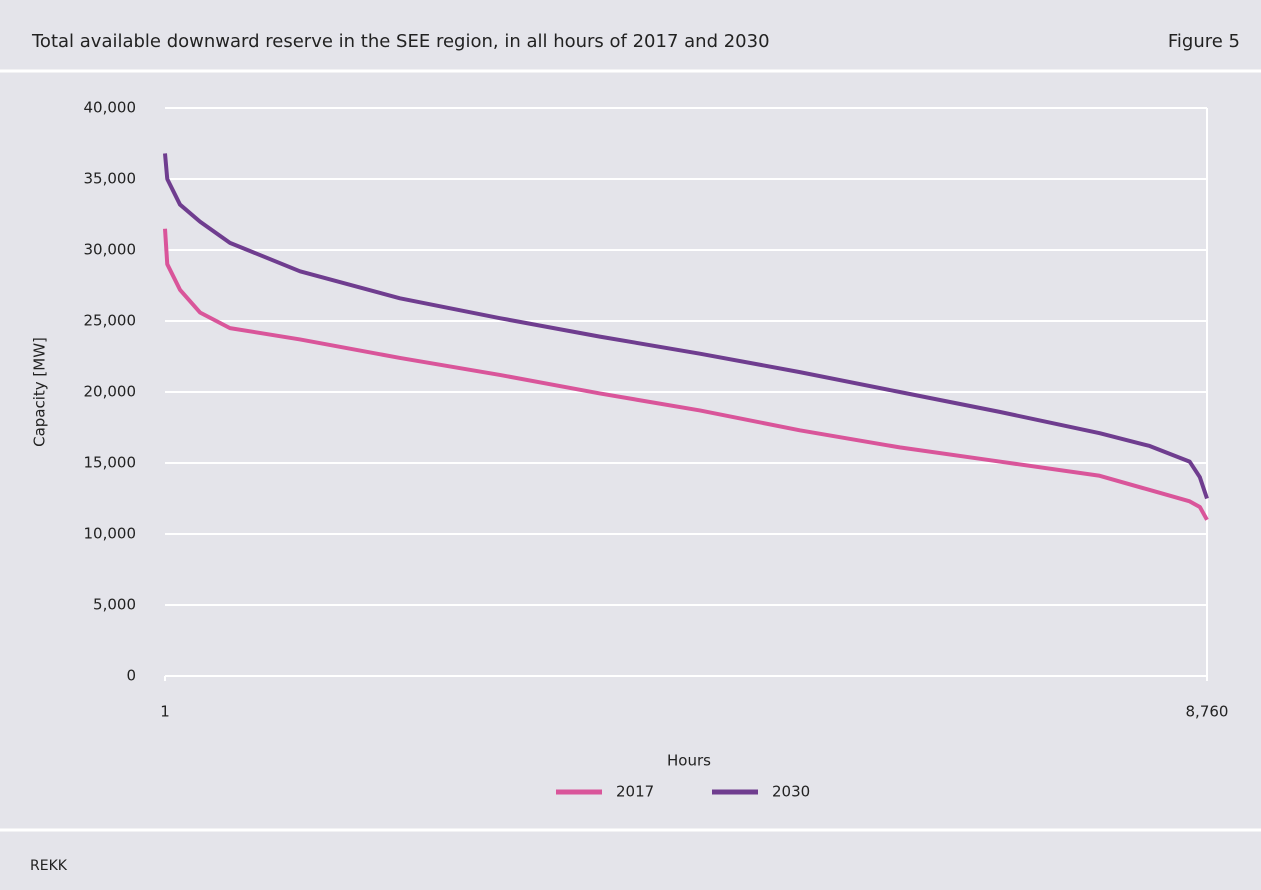 The width and height of the screenshot is (1261, 890). What do you see at coordinates (110, 534) in the screenshot?
I see `y-tick-label: 10,000` at bounding box center [110, 534].